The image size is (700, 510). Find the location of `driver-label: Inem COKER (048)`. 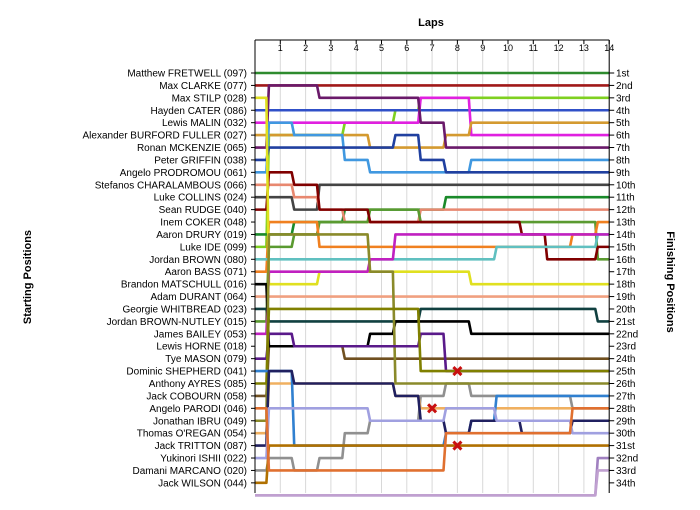

driver-label: Inem COKER (048) is located at coordinates (203, 223).